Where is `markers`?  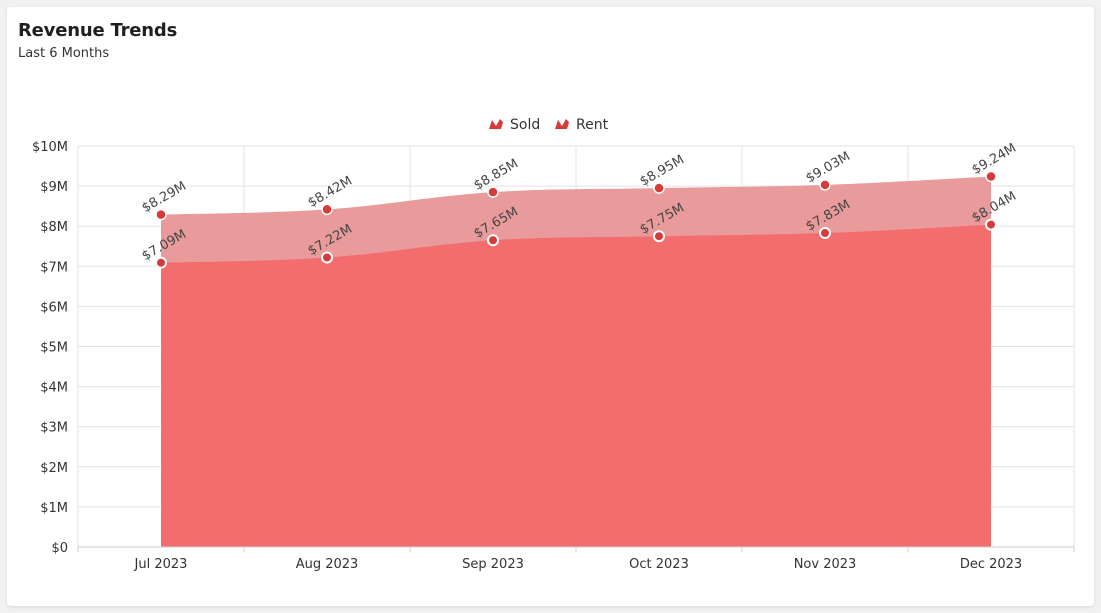
markers is located at coordinates (576, 219).